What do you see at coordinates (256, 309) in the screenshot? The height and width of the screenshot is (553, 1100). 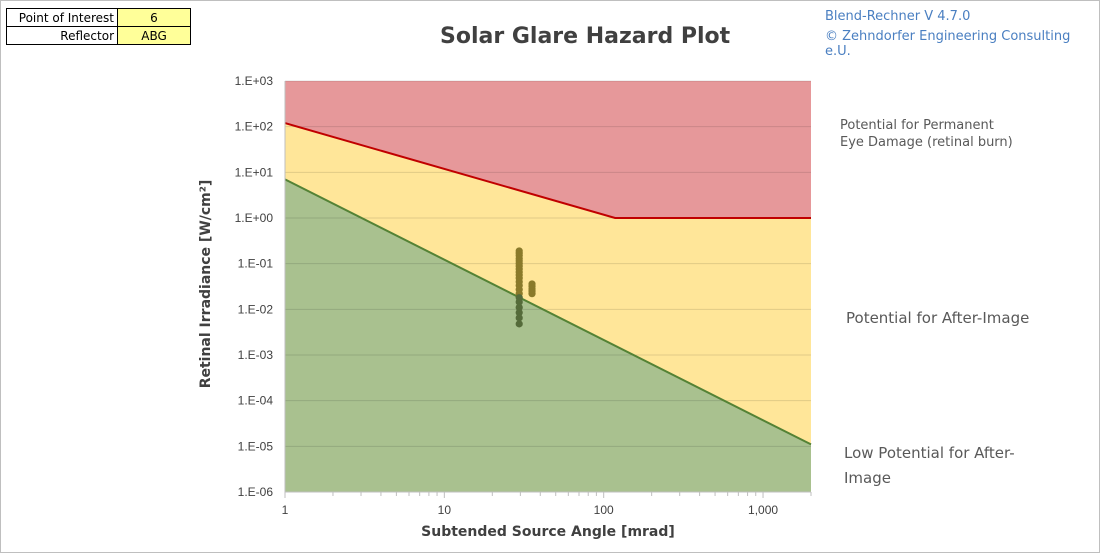 I see `y-tick-label: 1.E-02` at bounding box center [256, 309].